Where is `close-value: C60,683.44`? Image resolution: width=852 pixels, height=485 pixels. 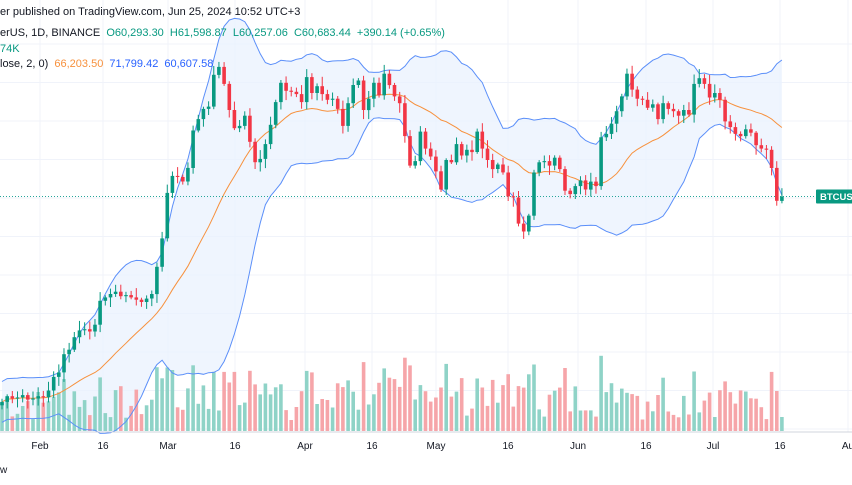
close-value: C60,683.44 is located at coordinates (322, 33).